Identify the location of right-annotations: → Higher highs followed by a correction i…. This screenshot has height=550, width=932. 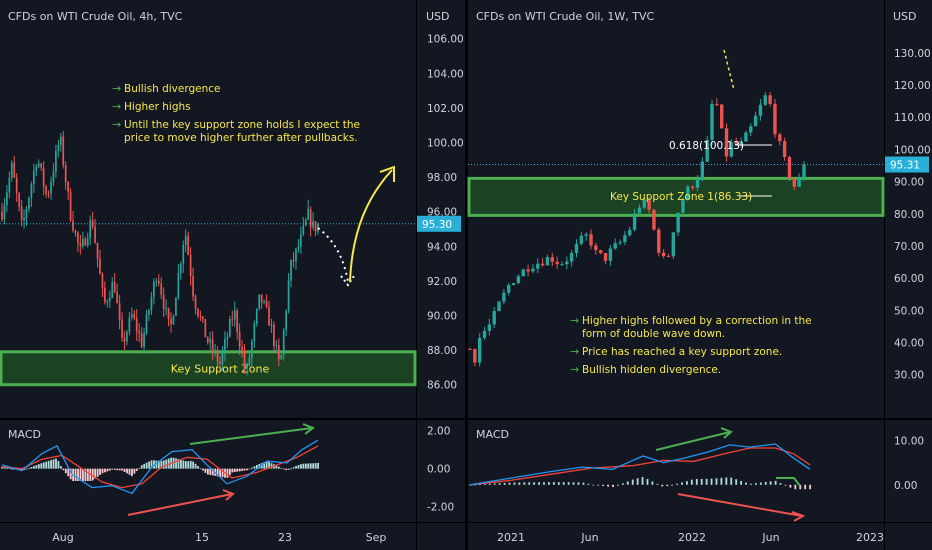
(691, 345).